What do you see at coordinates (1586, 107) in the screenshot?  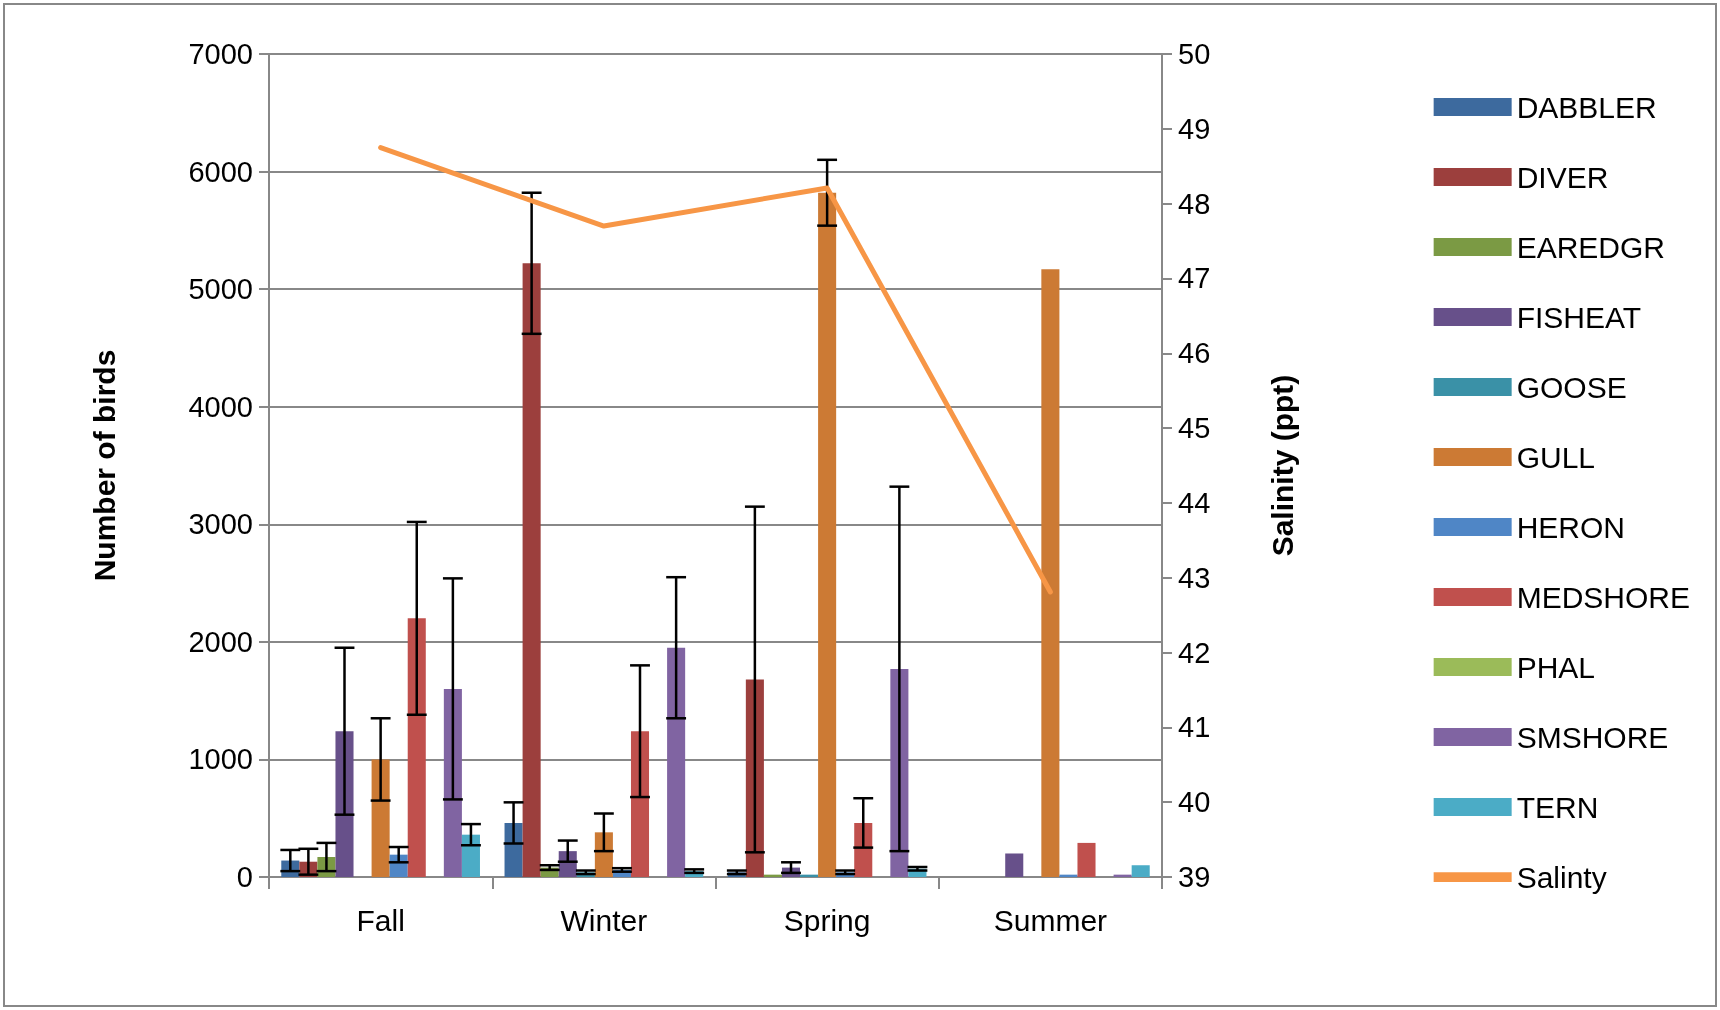 I see `legend-label: DABBLER` at bounding box center [1586, 107].